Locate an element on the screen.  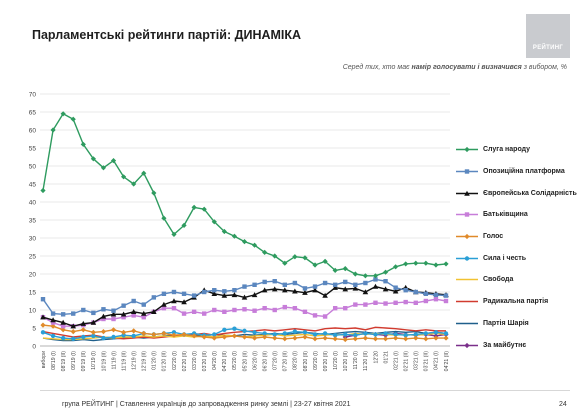
x-tick-label: 03'21 (I) is located at coordinates (417, 360).